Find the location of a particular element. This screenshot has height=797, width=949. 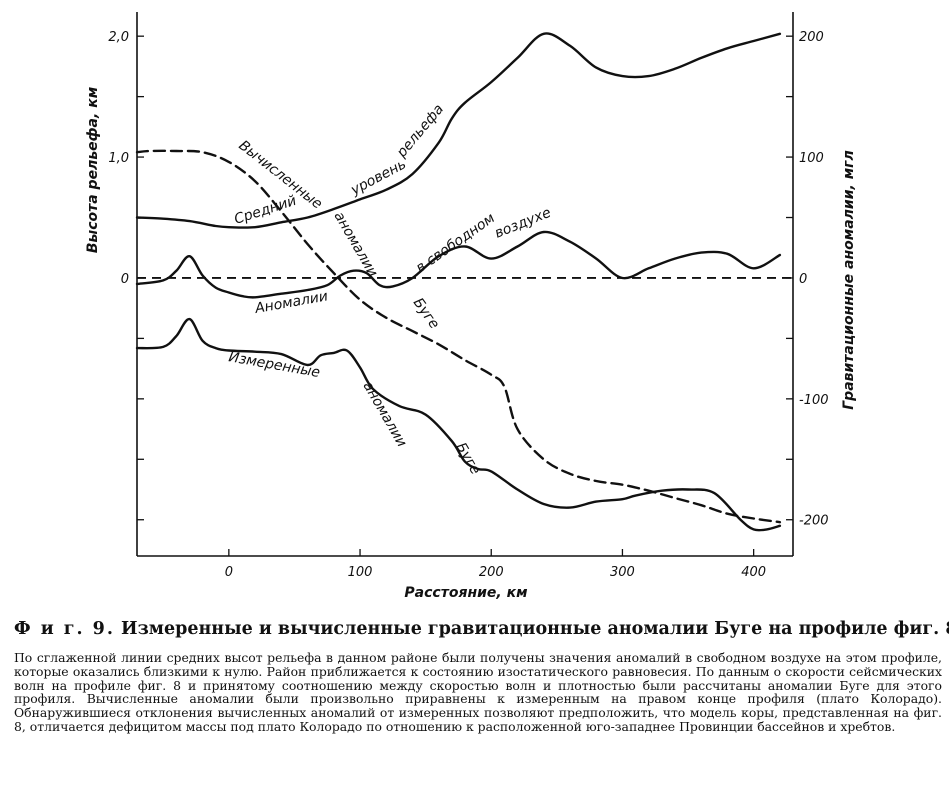

label-meas-2: аномалии is located at coordinates (385, 414).